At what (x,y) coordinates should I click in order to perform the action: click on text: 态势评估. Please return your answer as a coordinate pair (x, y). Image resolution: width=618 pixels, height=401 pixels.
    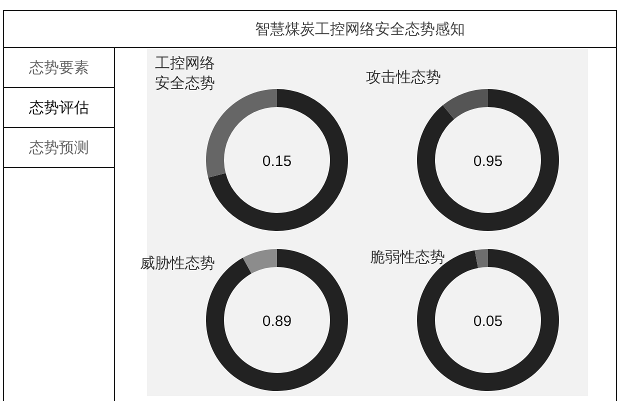
    Looking at the image, I should click on (58, 108).